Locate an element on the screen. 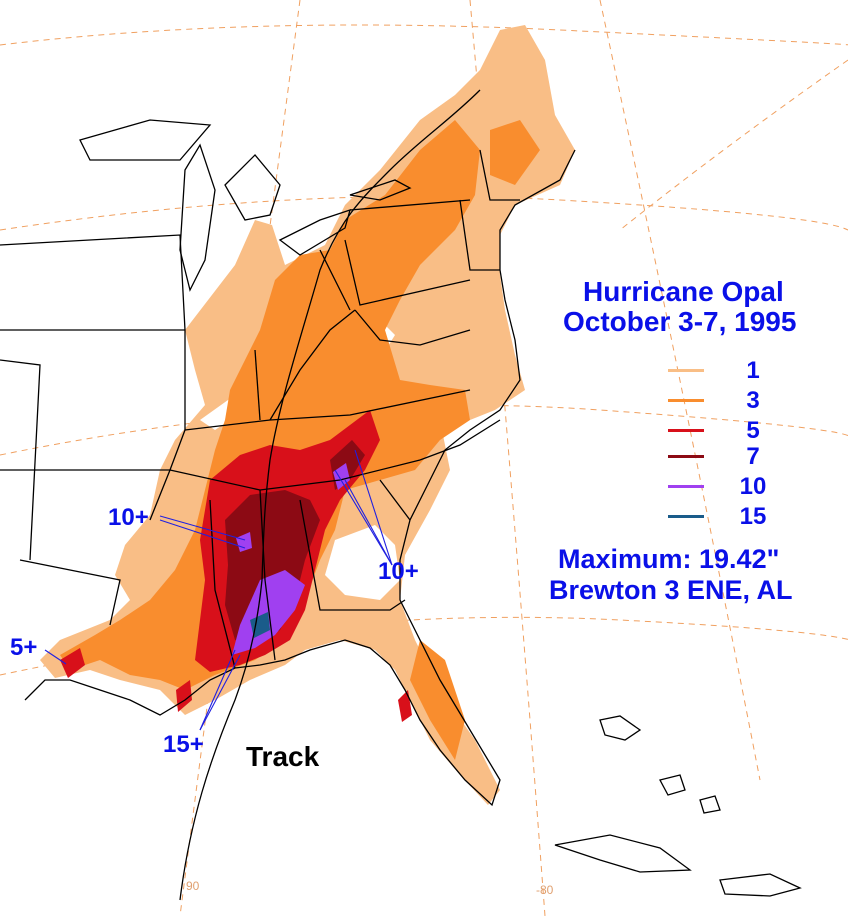  legend-label: 3 is located at coordinates (753, 400).